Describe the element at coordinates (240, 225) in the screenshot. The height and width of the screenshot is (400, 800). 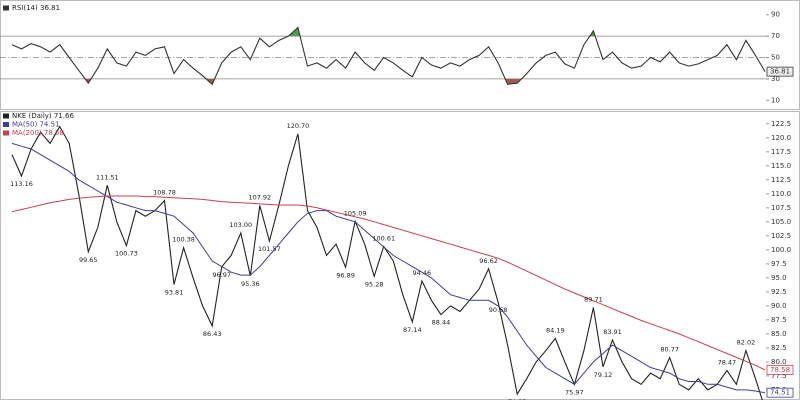
I see `data-label: 103.00` at that location.